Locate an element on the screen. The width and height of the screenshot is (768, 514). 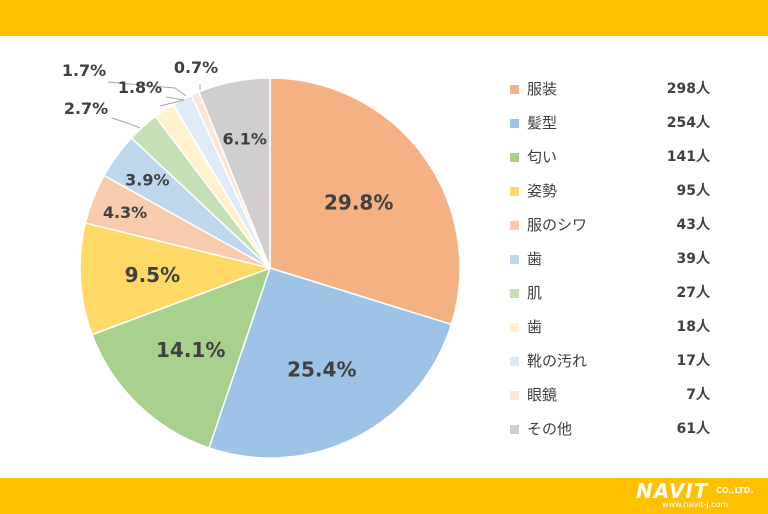
legend-label: その他 is located at coordinates (550, 429).